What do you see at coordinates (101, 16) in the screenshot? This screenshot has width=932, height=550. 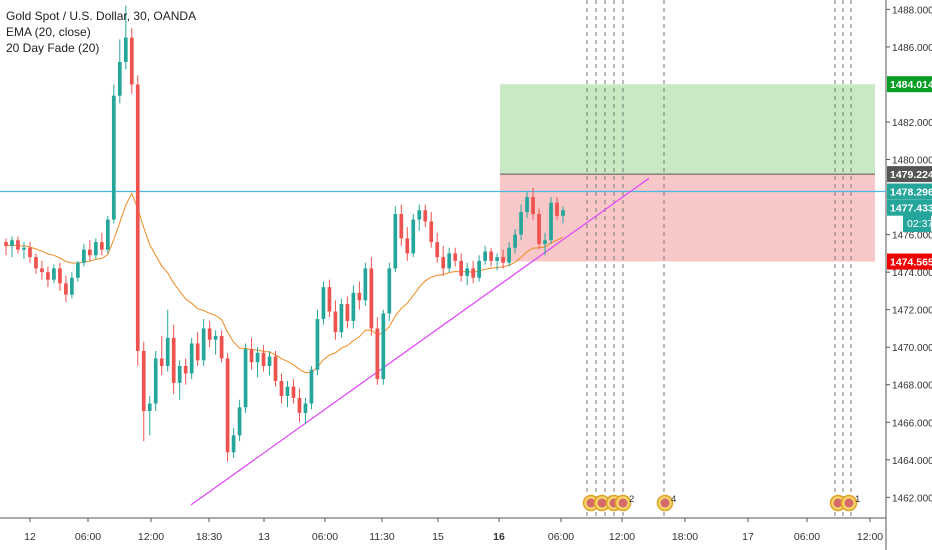 I see `legend-symbol: Gold Spot / U.S. Dollar, 30, OANDA` at bounding box center [101, 16].